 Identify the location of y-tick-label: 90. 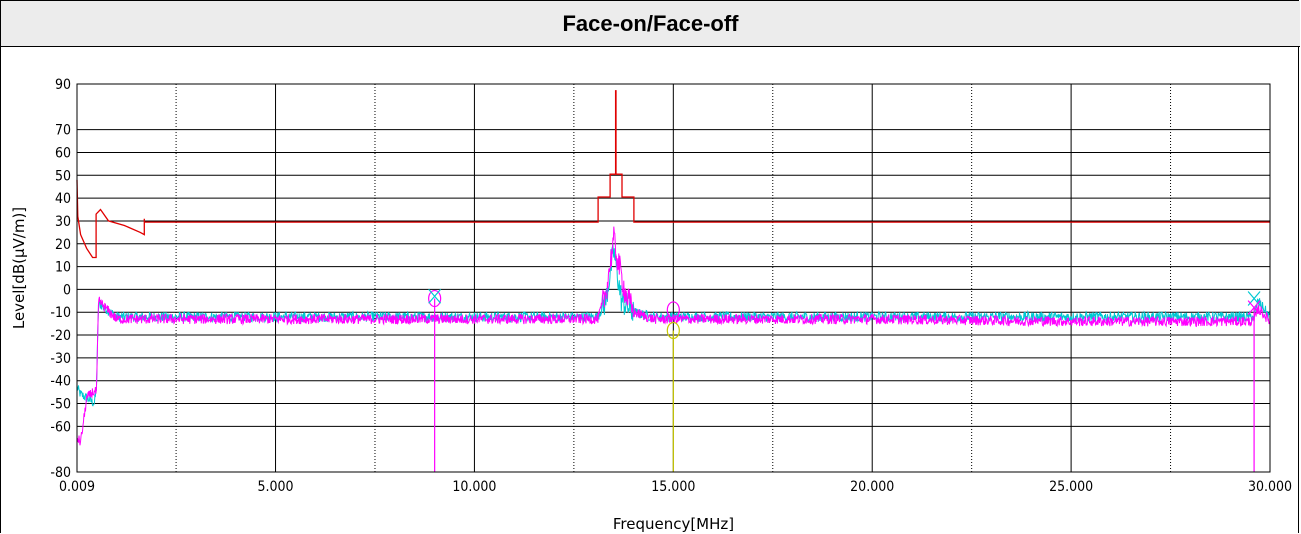
(63, 85).